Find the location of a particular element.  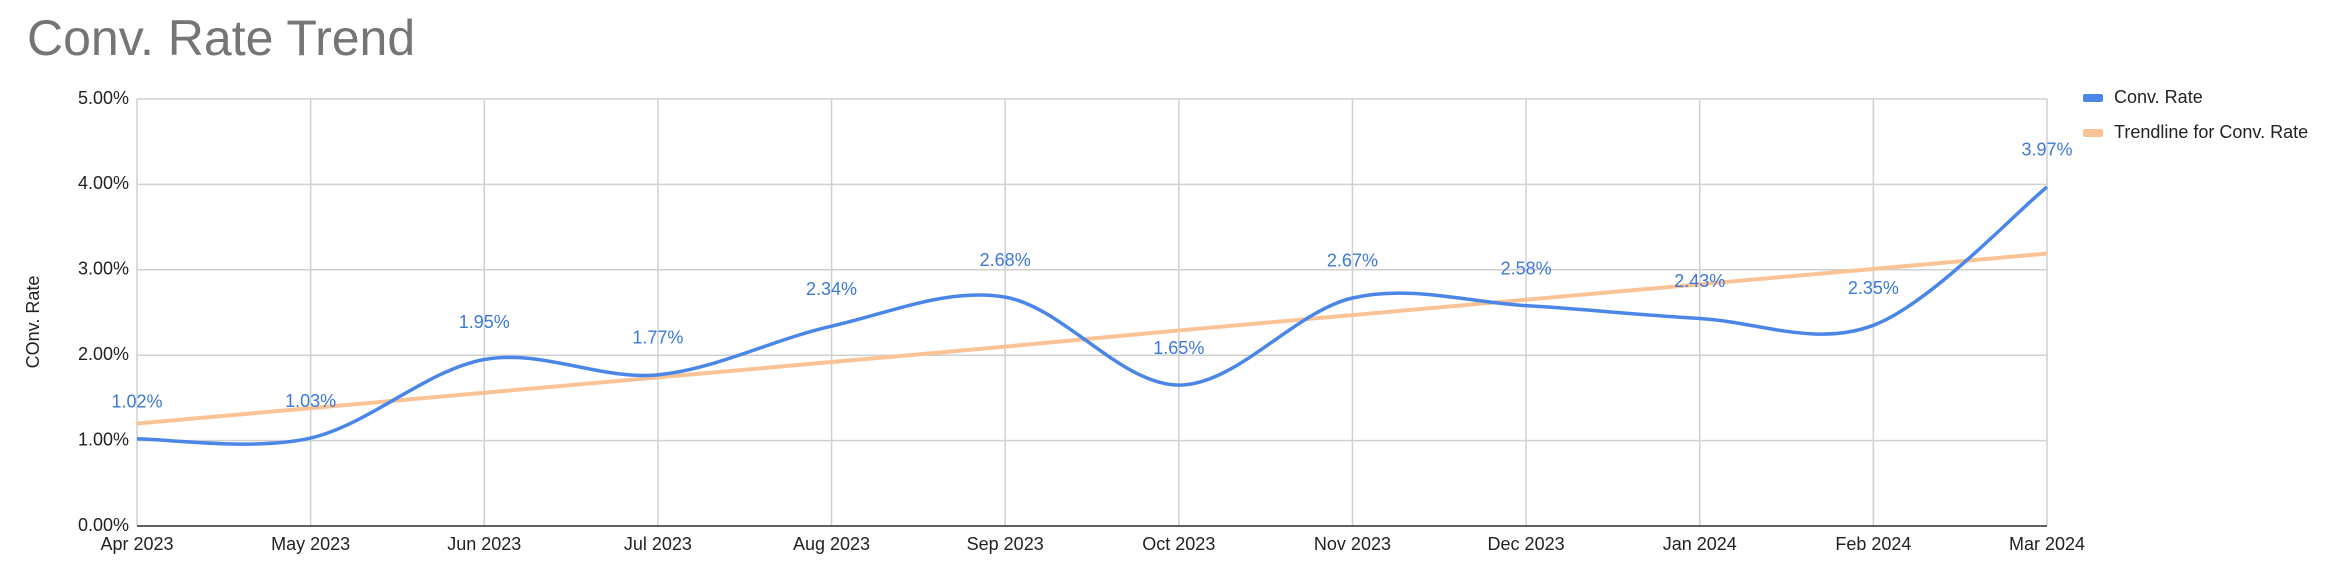

data-label: 1.65% is located at coordinates (1178, 348).